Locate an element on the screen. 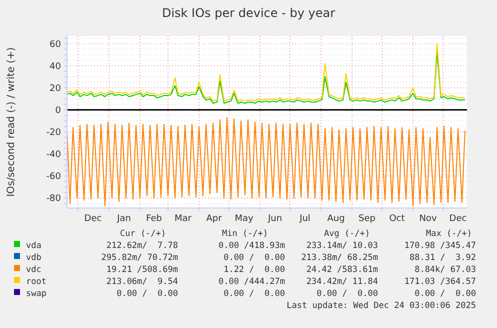 This screenshot has height=328, width=497. text: 0.00 /444.27m is located at coordinates (251, 282).